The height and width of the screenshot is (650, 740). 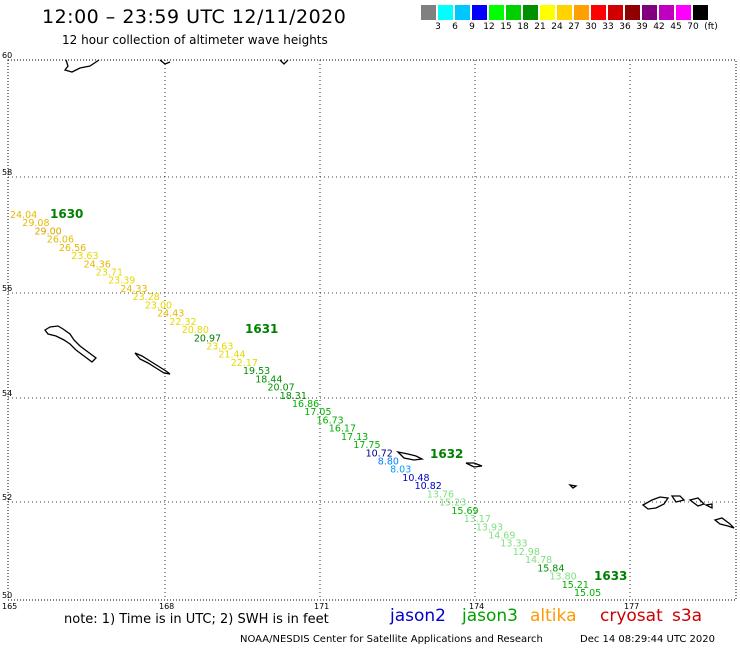 What do you see at coordinates (489, 27) in the screenshot?
I see `color-scale-tick-label: 12` at bounding box center [489, 27].